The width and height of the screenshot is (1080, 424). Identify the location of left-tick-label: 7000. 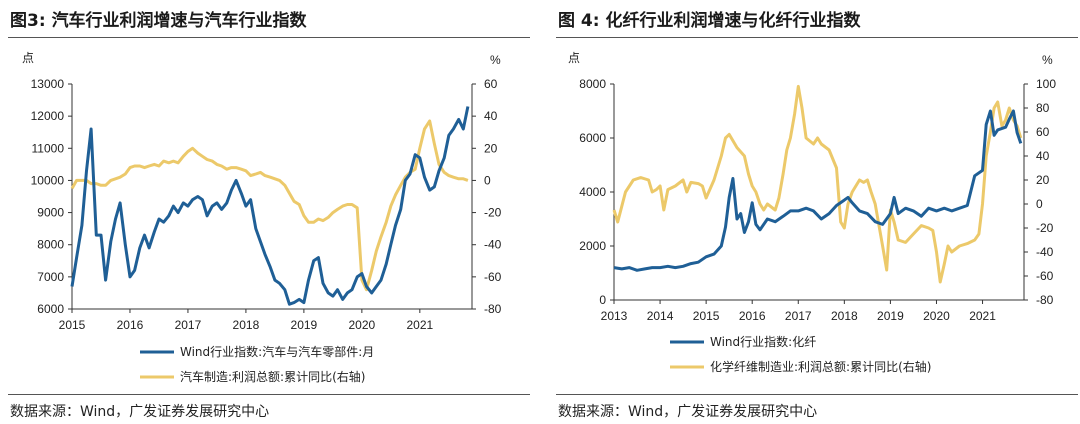
(50, 277).